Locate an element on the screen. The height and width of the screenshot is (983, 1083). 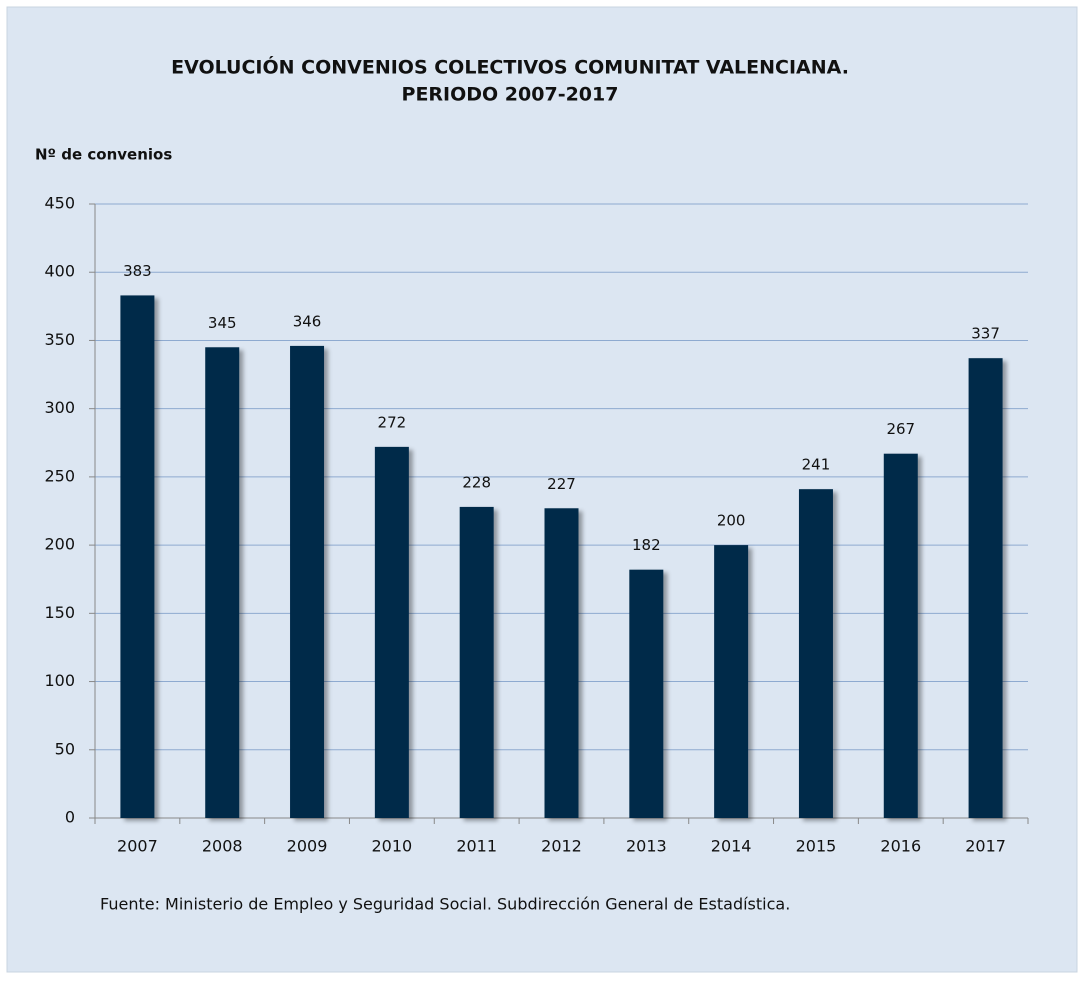
data-label: 337 is located at coordinates (985, 334).